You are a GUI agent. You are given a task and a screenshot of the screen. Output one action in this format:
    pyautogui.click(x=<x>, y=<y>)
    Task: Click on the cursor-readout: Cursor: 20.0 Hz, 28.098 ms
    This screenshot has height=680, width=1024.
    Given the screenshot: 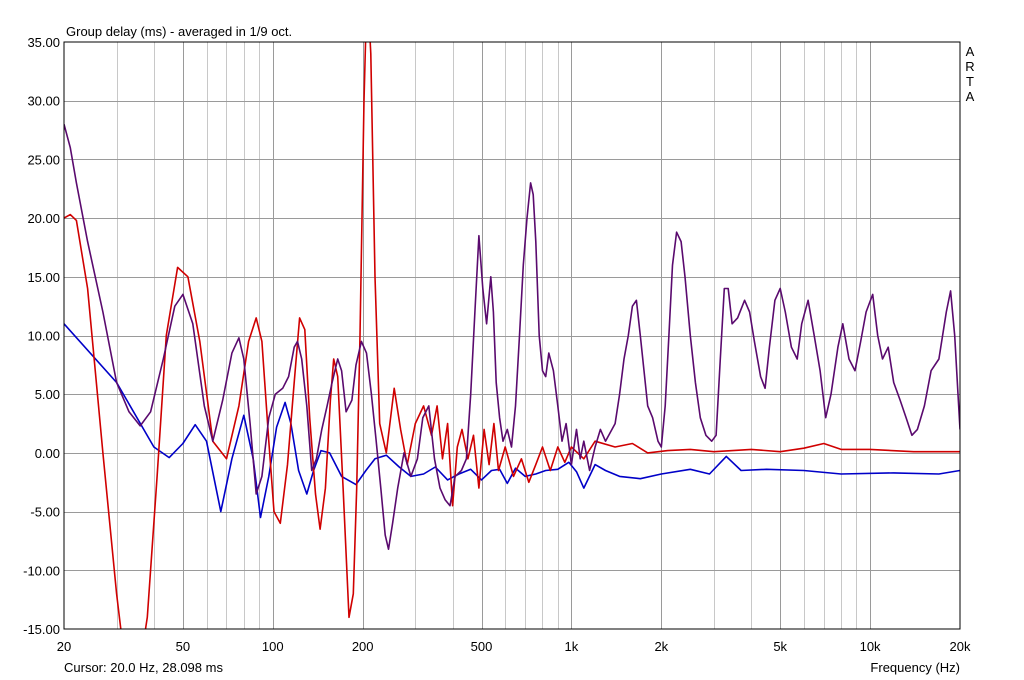 What is the action you would take?
    pyautogui.click(x=143, y=667)
    